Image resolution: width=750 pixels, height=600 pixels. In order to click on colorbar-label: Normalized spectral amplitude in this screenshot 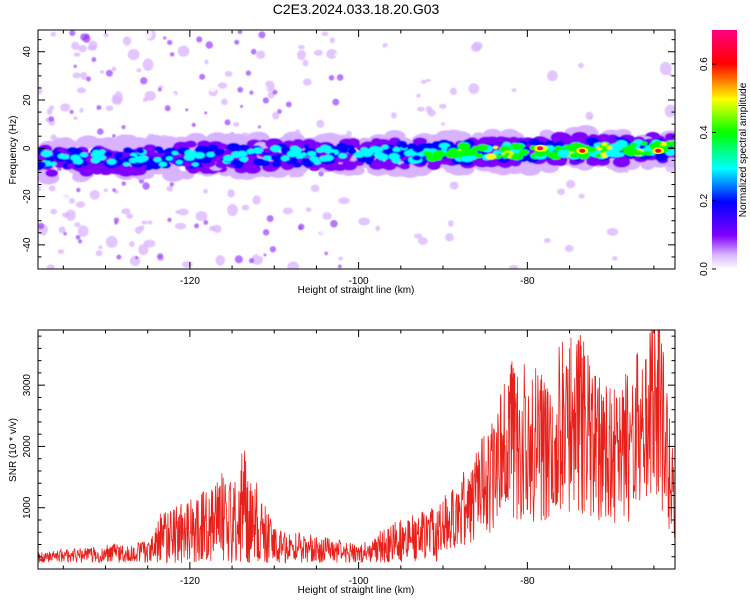, I will do `click(743, 149)`.